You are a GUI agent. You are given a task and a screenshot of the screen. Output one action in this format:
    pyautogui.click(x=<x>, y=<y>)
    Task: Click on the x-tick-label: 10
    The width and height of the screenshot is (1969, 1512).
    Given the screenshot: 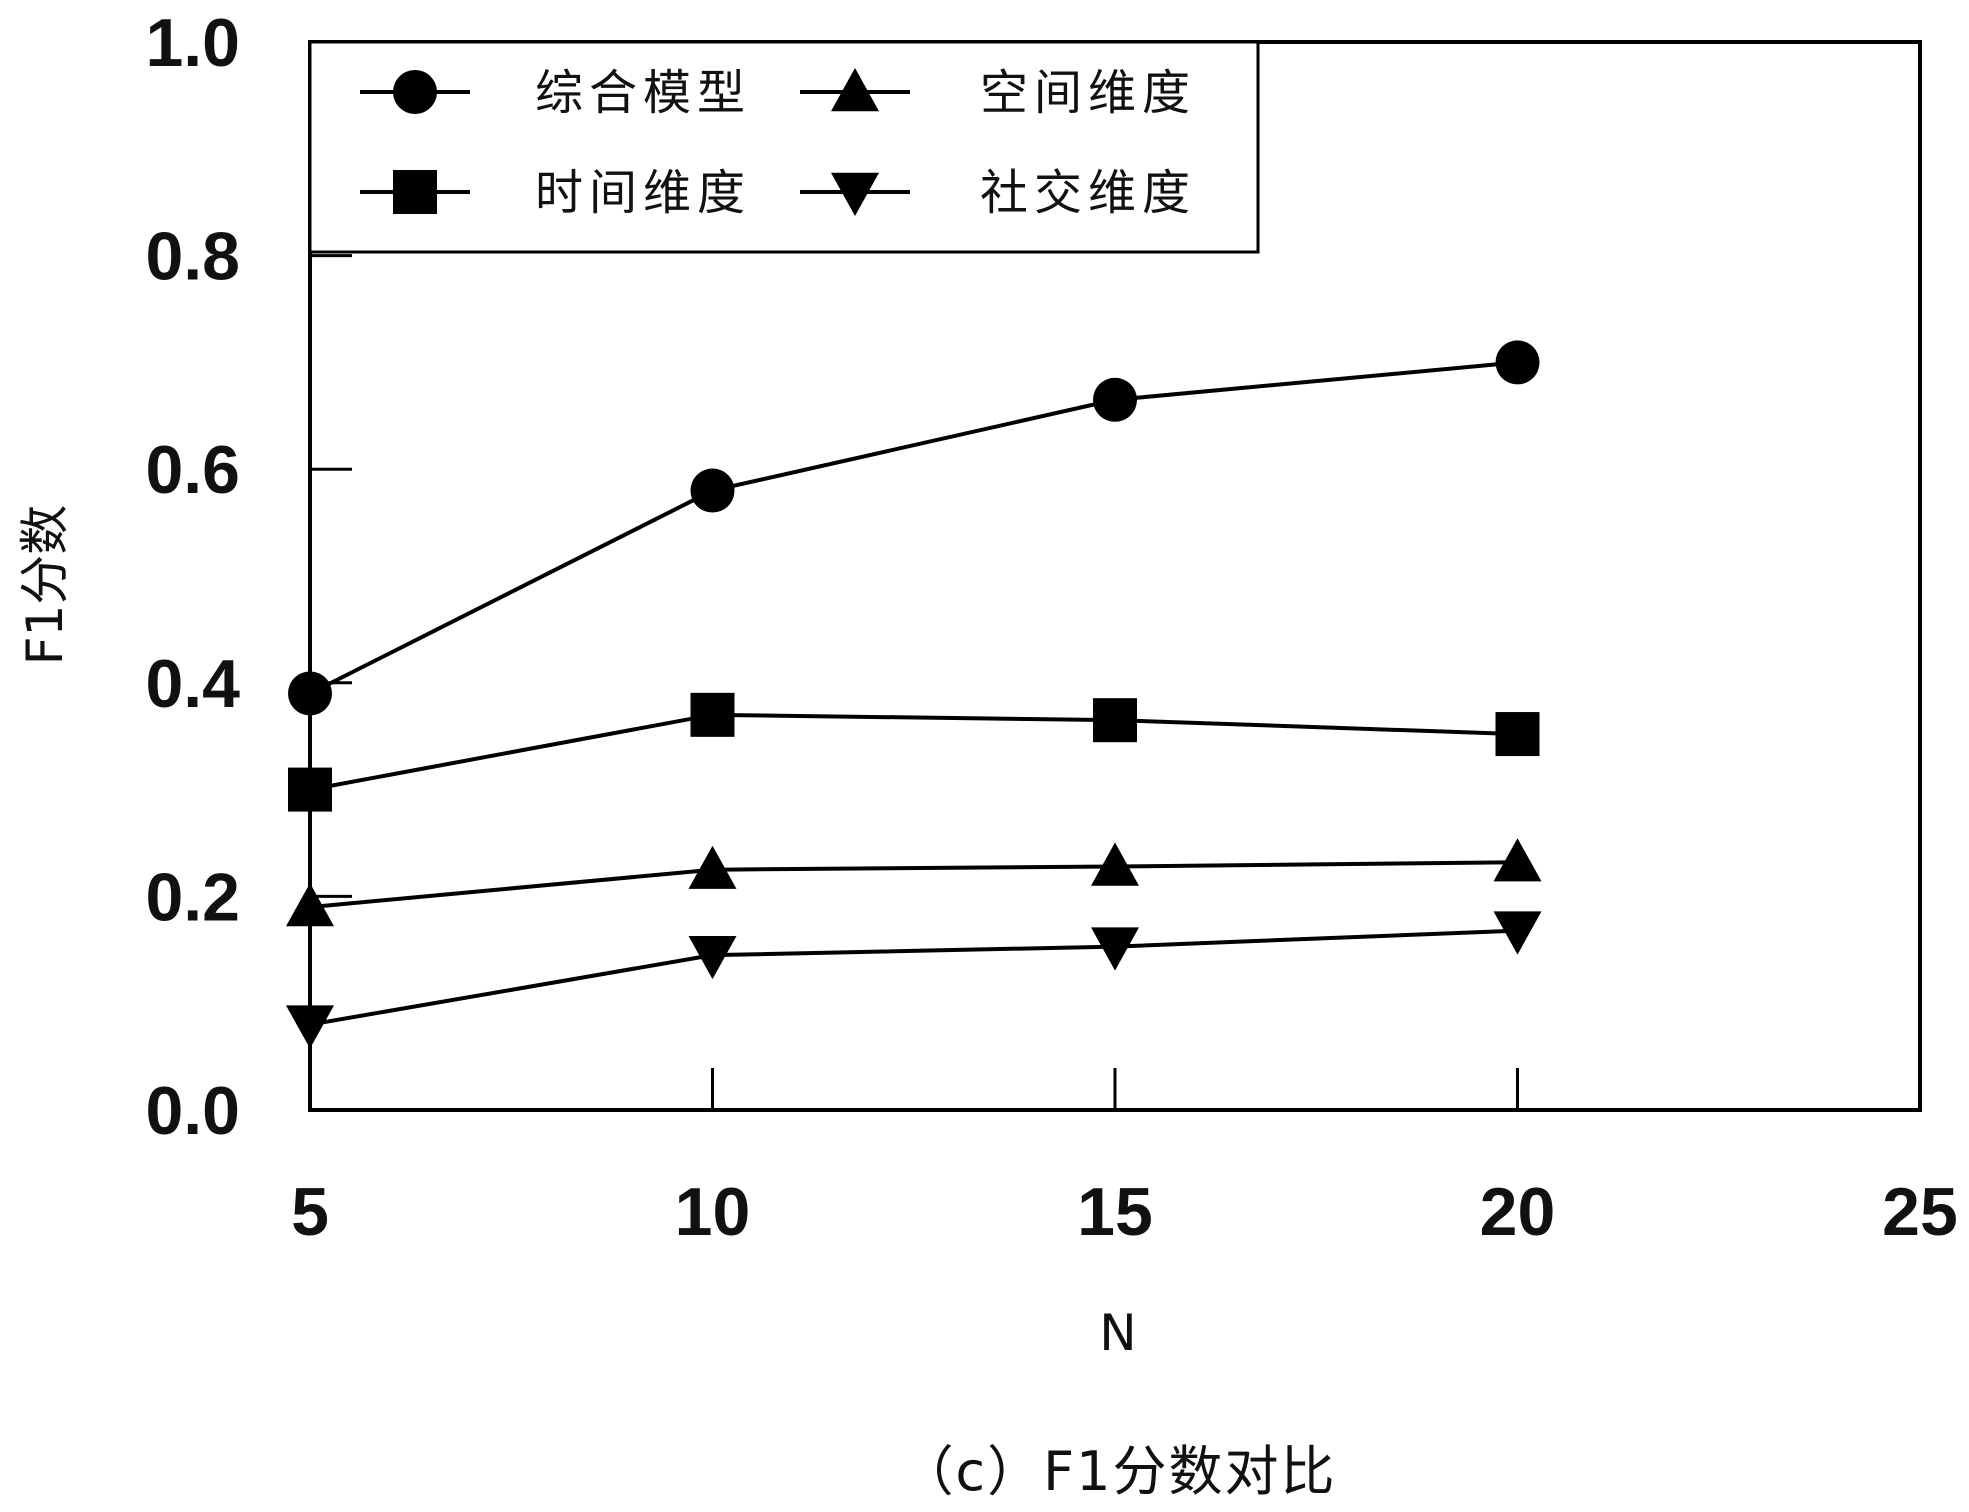 What is the action you would take?
    pyautogui.click(x=713, y=1212)
    